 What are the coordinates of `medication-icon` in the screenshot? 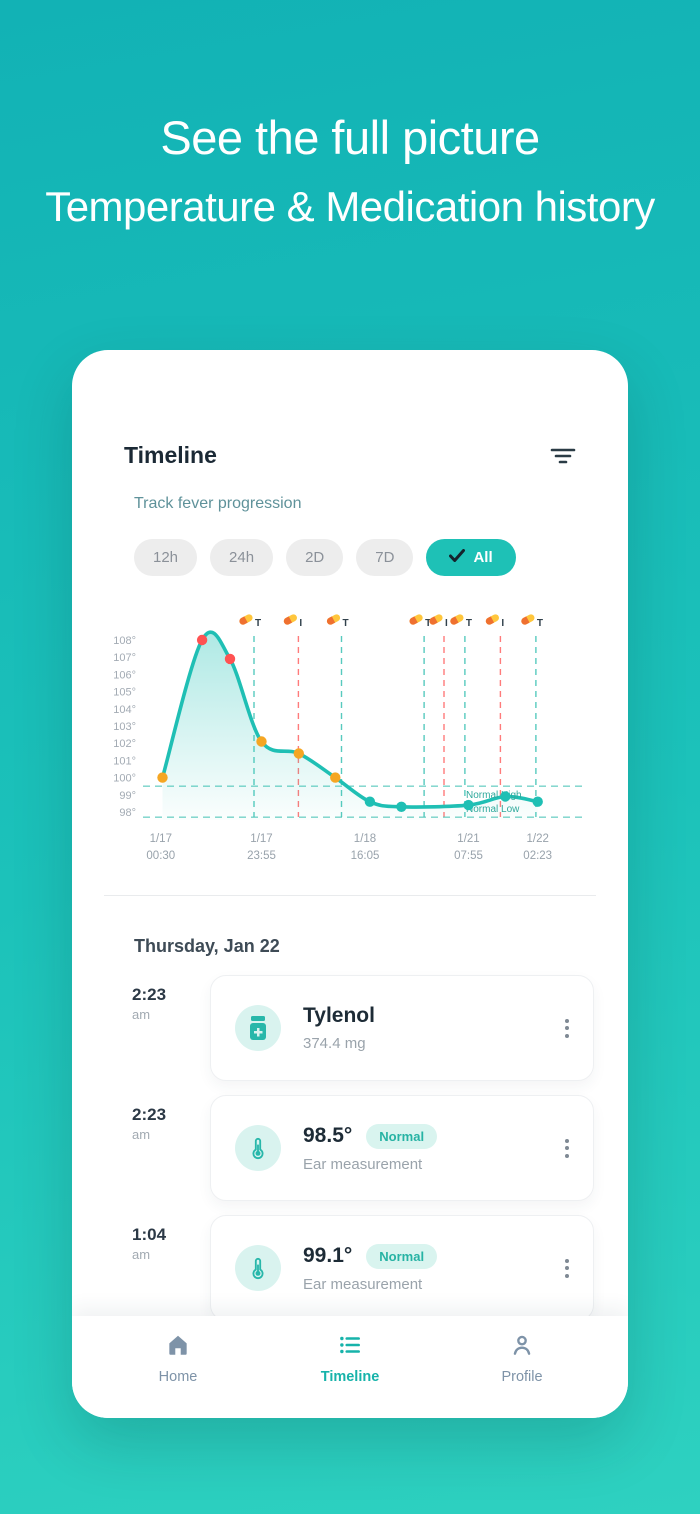 It's located at (258, 1028).